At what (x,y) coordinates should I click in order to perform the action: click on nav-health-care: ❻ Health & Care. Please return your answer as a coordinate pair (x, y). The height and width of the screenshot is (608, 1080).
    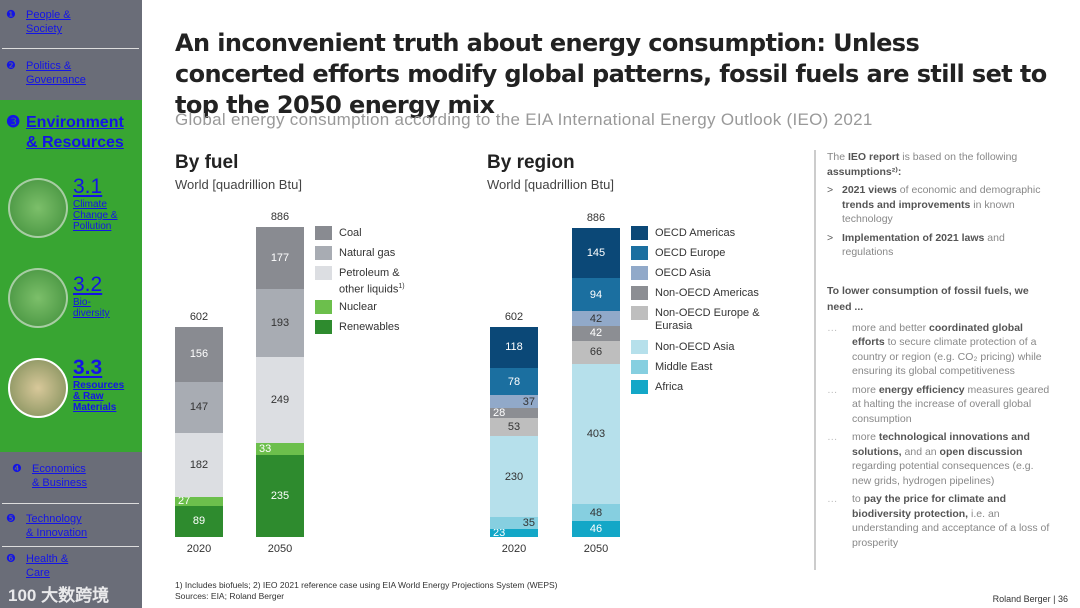
    Looking at the image, I should click on (37, 566).